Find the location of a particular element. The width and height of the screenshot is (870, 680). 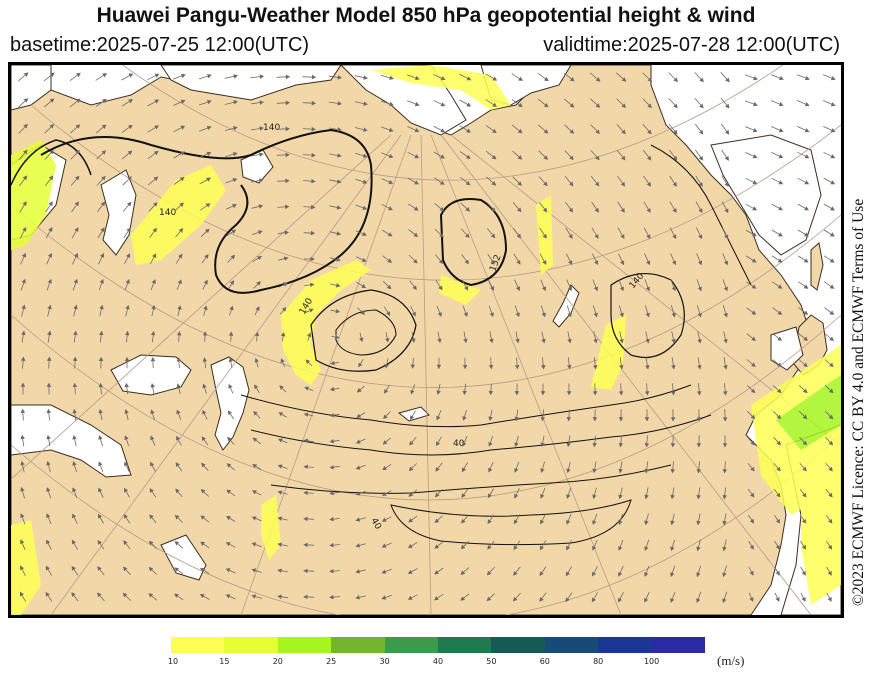

wind-shade-baikal is located at coordinates (608, 352).